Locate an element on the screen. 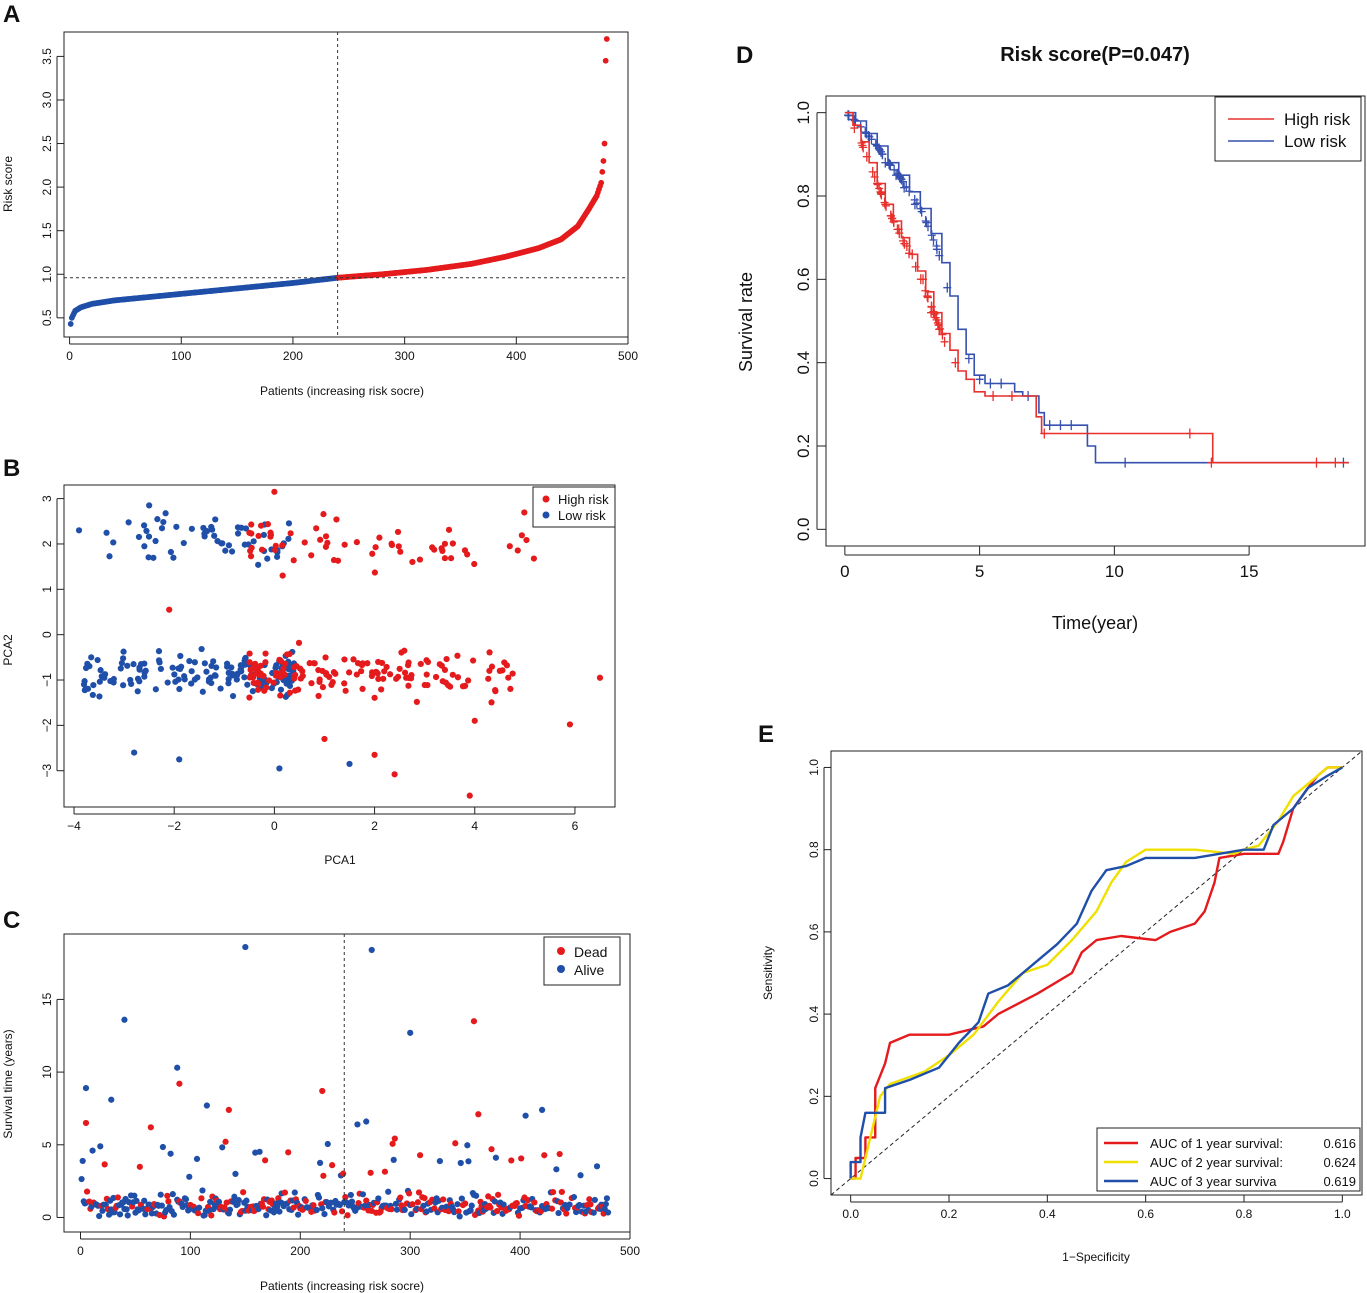 The image size is (1367, 1293). y-tick-label: 2.0 is located at coordinates (47, 186).